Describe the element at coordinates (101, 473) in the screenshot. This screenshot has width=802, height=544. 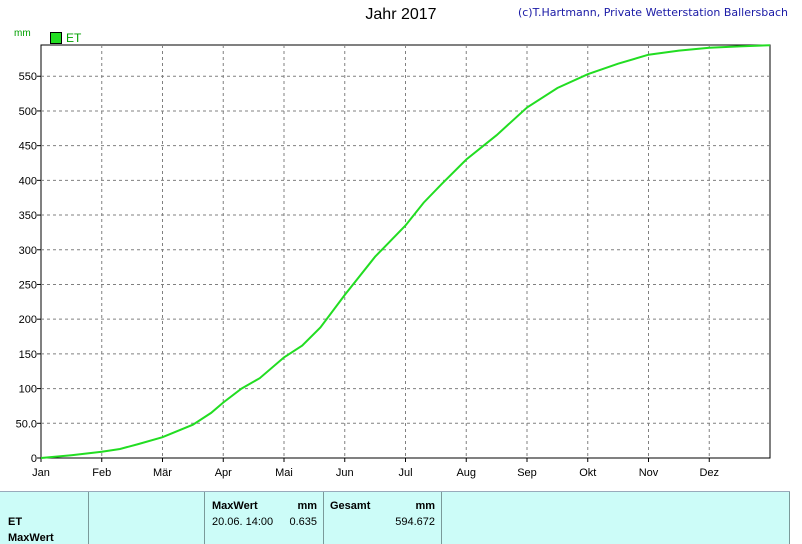
I see `x-tick-label: Feb` at that location.